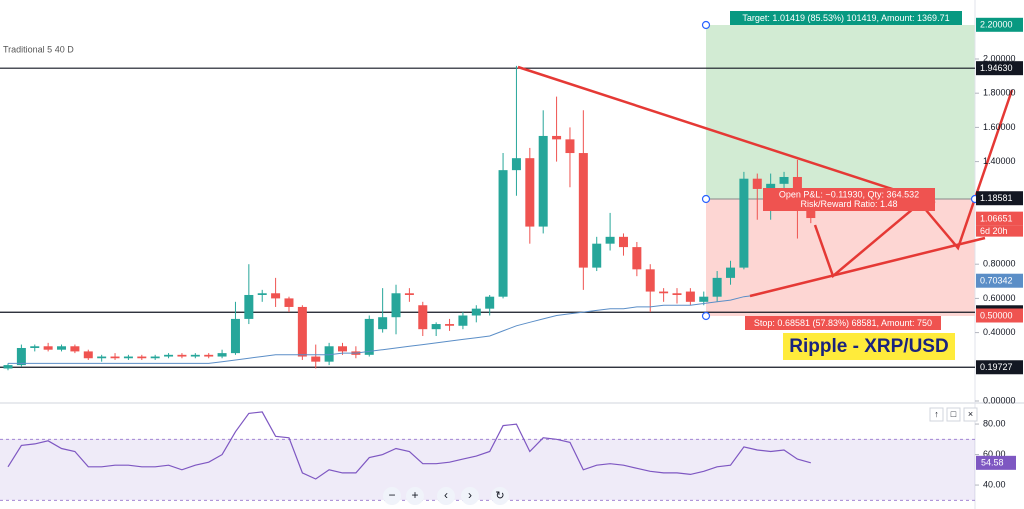  What do you see at coordinates (999, 332) in the screenshot?
I see `y-tick-label: 0.40000` at bounding box center [999, 332].